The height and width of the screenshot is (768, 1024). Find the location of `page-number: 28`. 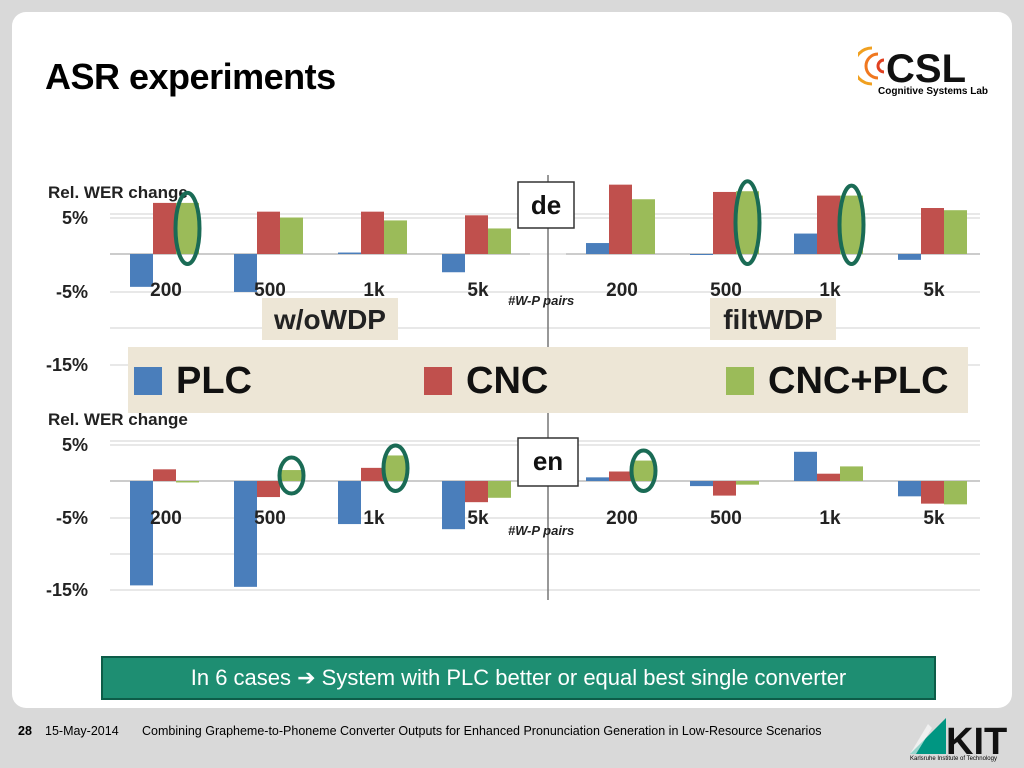

page-number: 28 is located at coordinates (25, 731).